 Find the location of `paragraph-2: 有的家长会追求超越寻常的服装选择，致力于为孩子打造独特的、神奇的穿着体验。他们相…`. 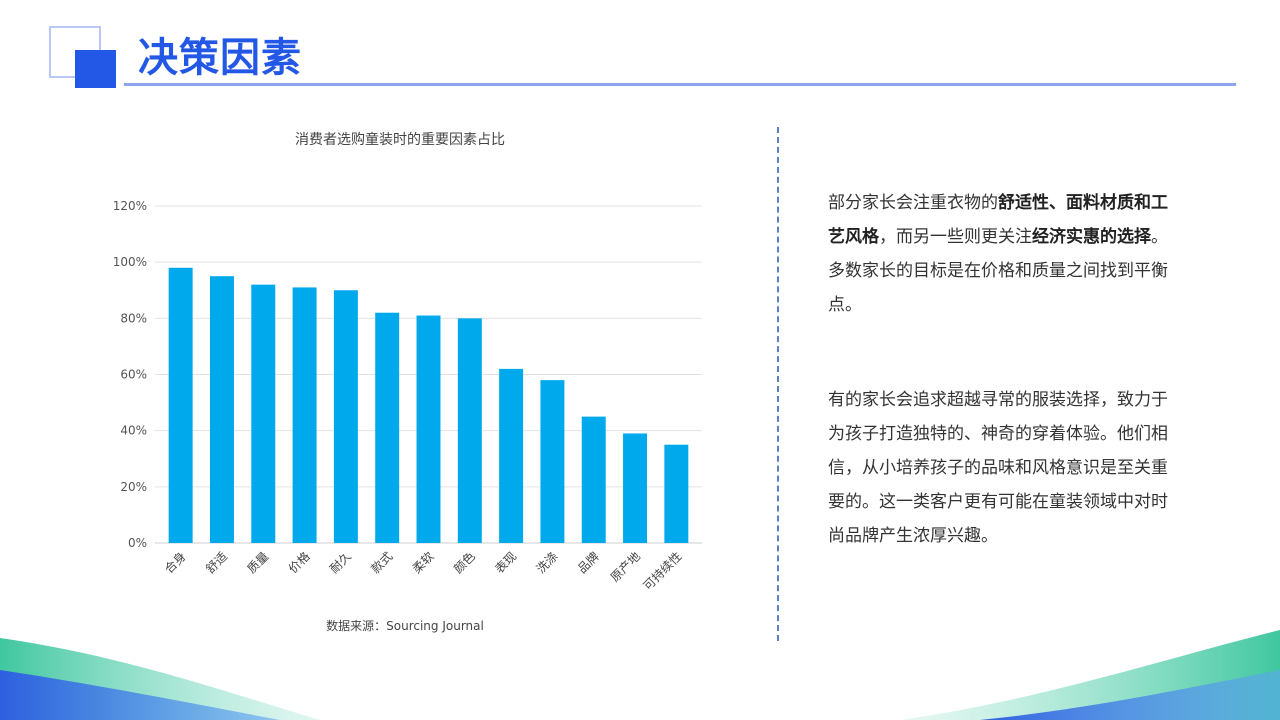

paragraph-2: 有的家长会追求超越寻常的服装选择，致力于为孩子打造独特的、神奇的穿着体验。他们相… is located at coordinates (998, 468).